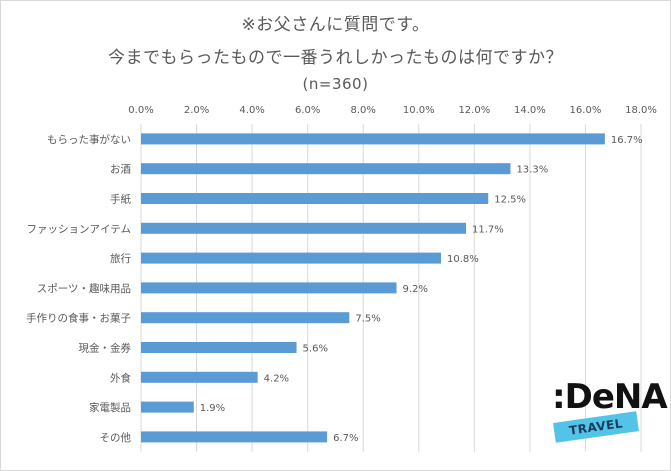 The image size is (671, 471). I want to click on x-tick-label: 12.0%, so click(474, 110).